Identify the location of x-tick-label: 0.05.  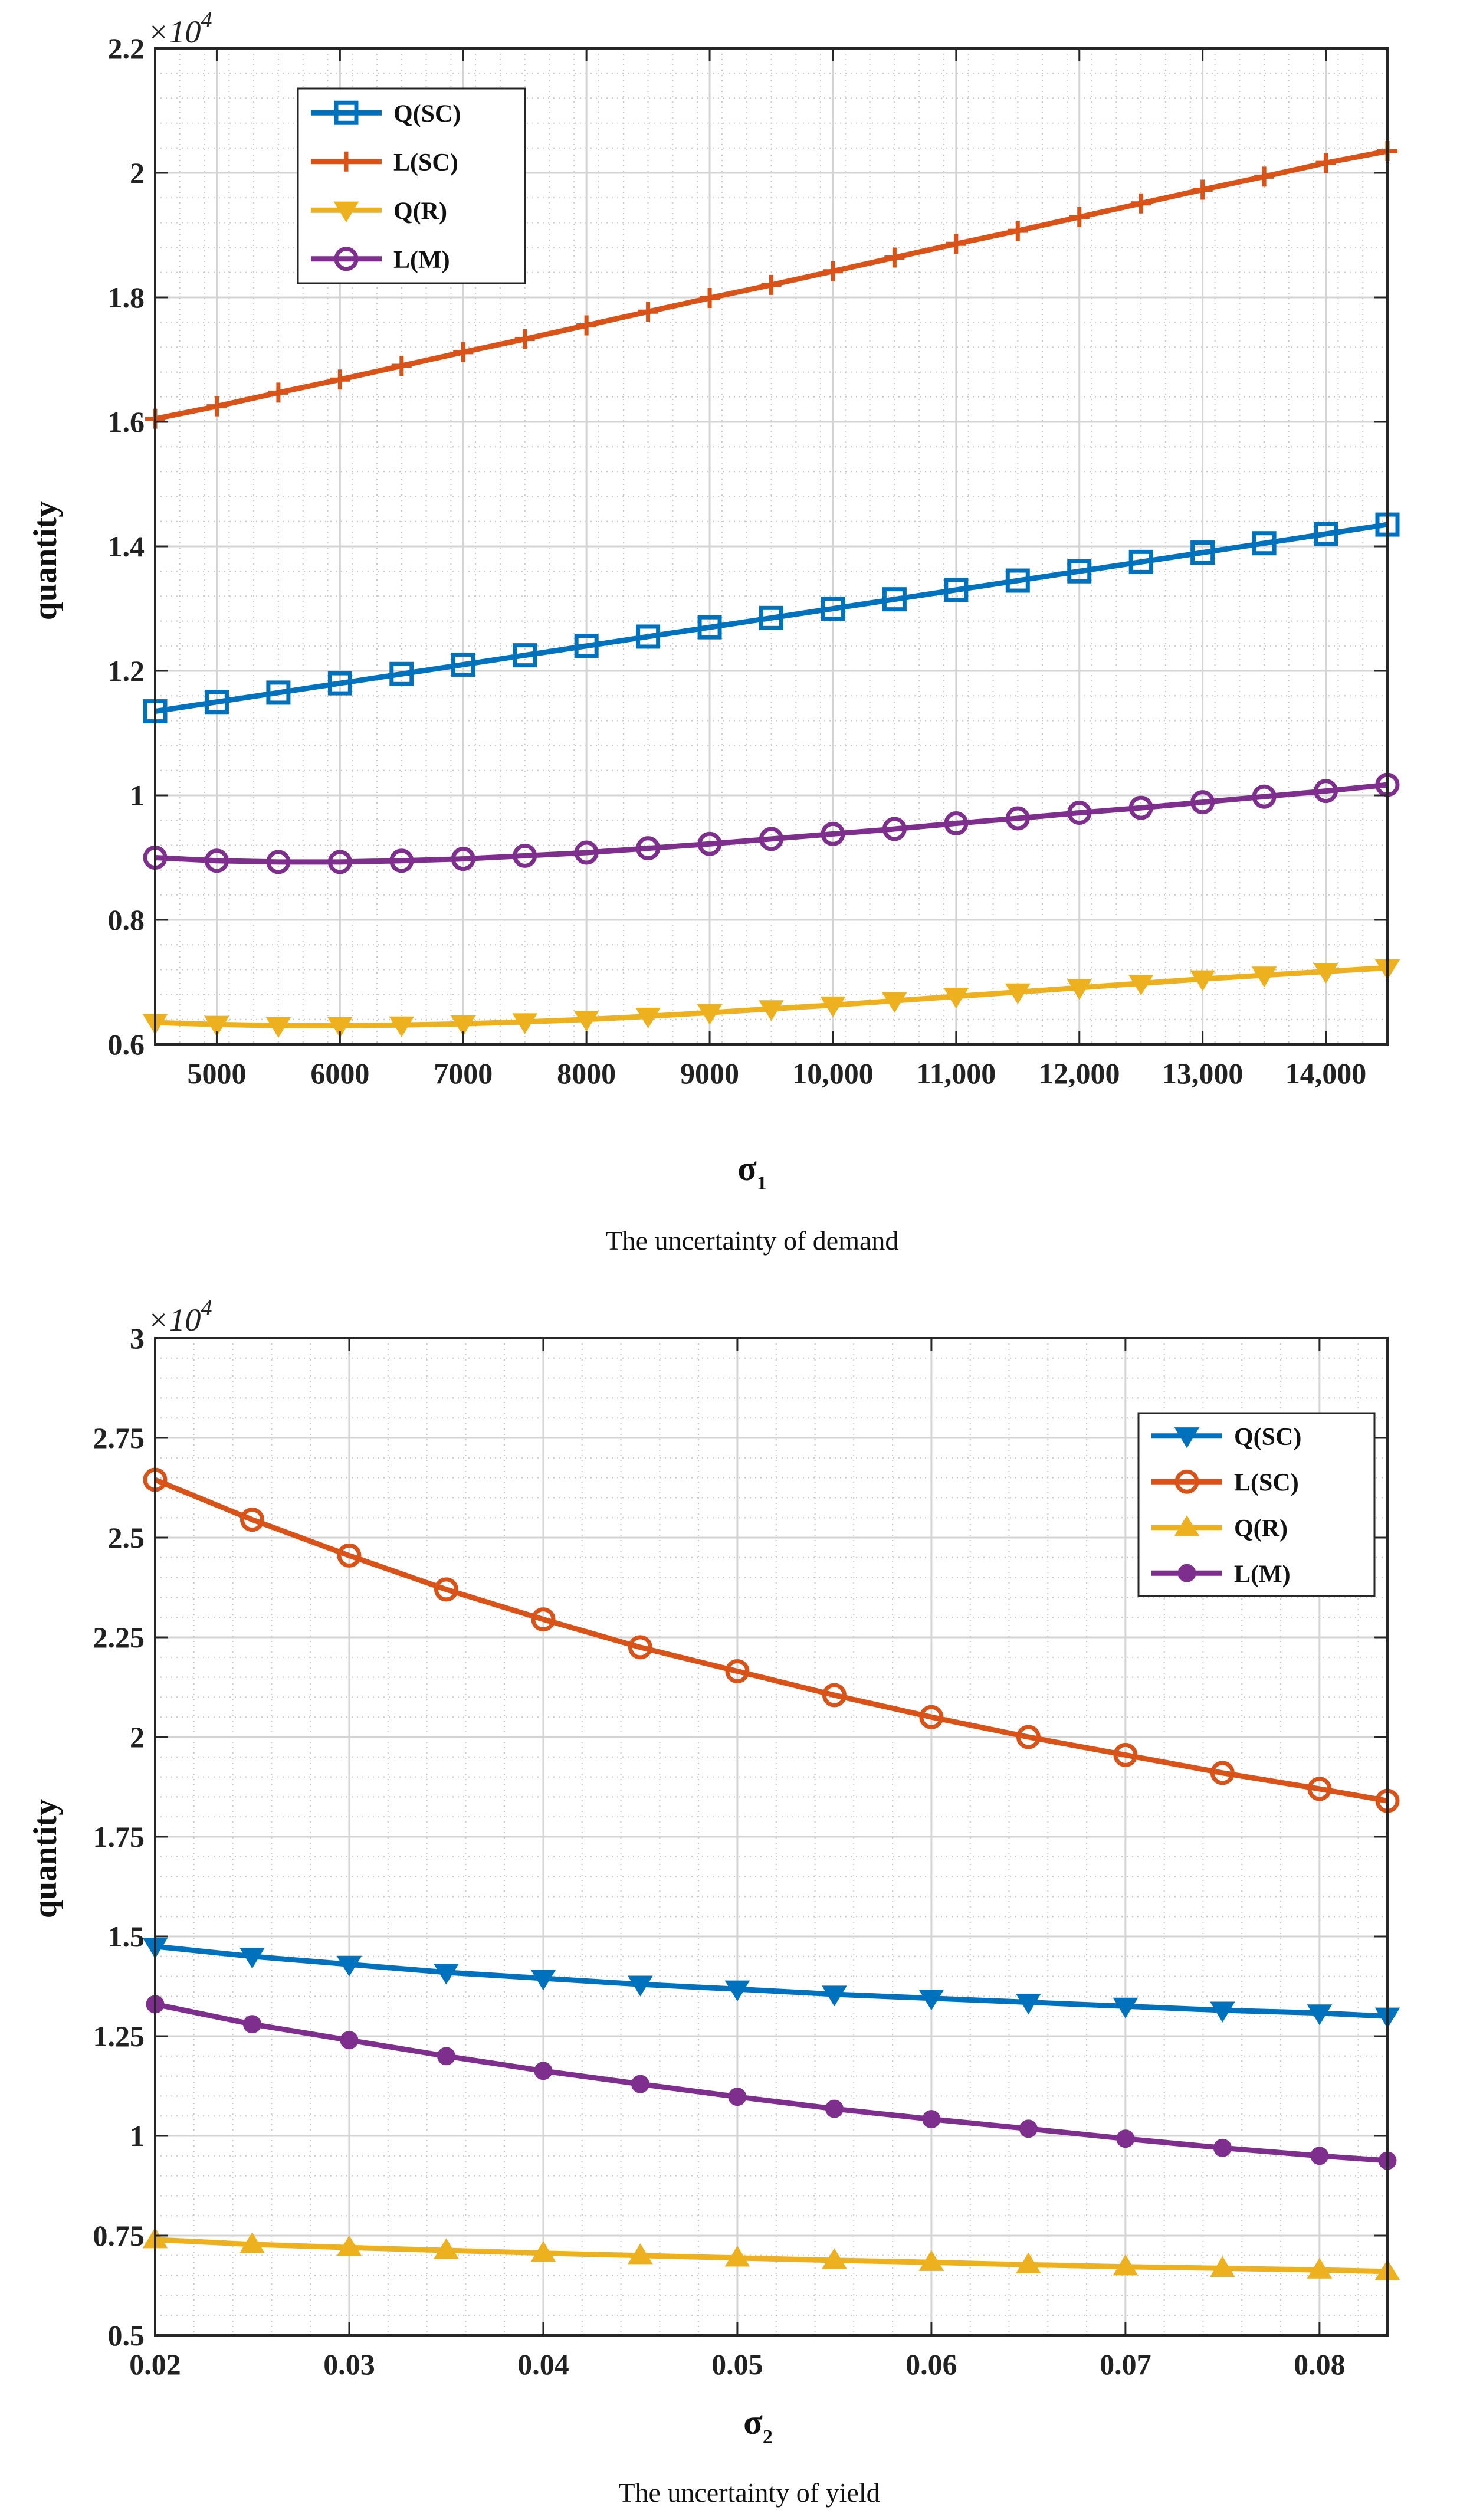
(737, 2364).